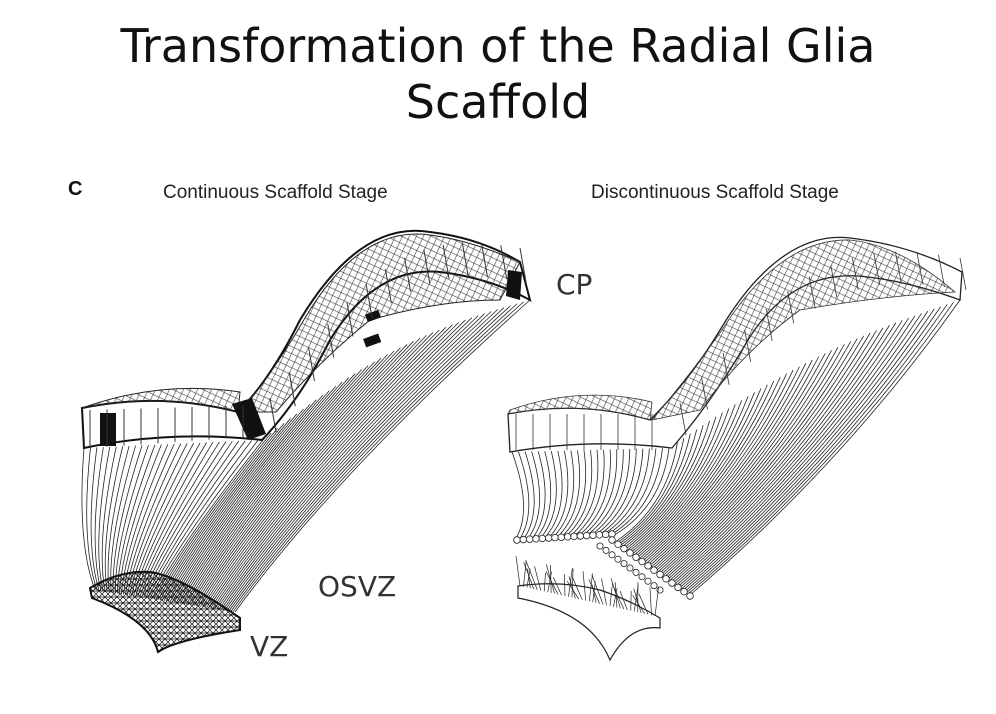 This screenshot has height=714, width=996. What do you see at coordinates (75, 189) in the screenshot?
I see `panel-letter: C` at bounding box center [75, 189].